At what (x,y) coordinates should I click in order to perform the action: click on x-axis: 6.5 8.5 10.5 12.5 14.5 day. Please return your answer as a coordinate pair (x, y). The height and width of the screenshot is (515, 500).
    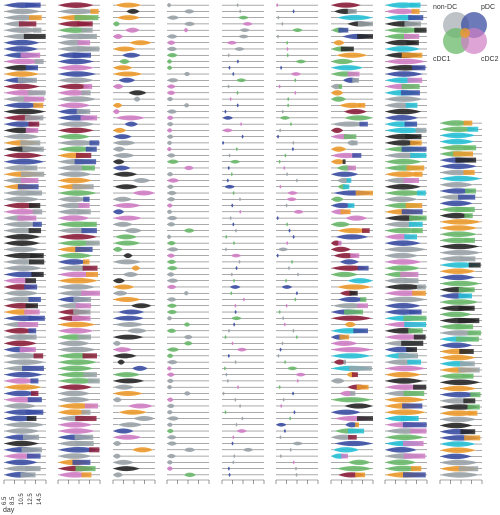
    Looking at the image, I should click on (22, 503).